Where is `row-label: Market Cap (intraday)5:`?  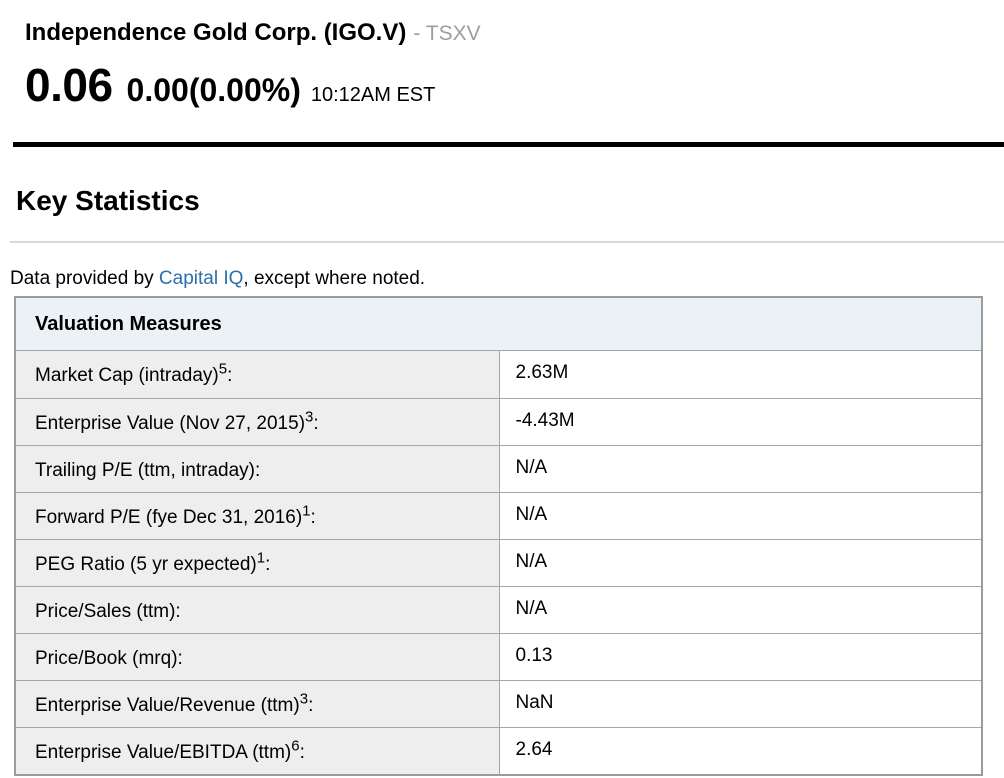 row-label: Market Cap (intraday)5: is located at coordinates (257, 374).